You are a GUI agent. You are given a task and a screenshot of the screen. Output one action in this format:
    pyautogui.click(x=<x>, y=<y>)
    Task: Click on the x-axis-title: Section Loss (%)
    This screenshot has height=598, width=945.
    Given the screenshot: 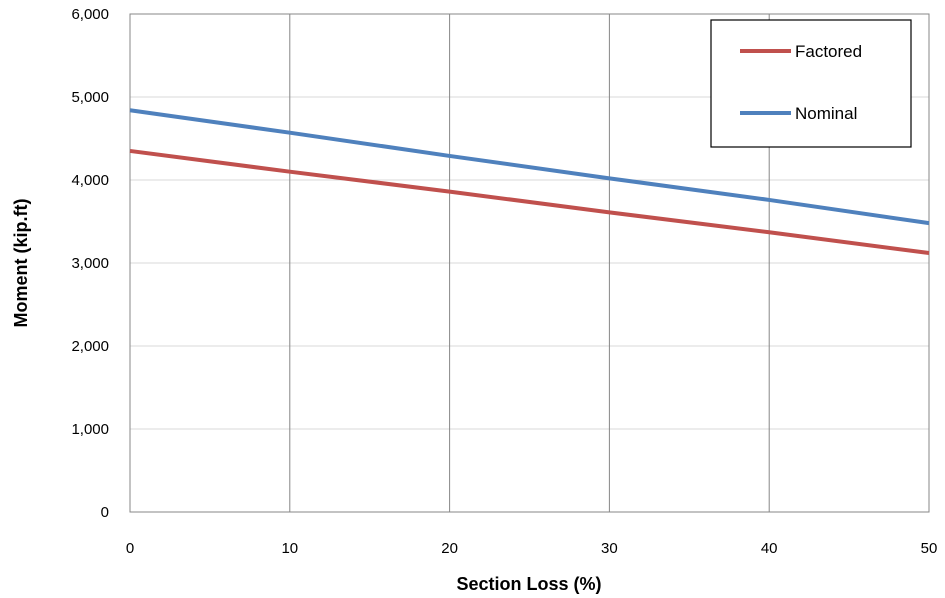 What is the action you would take?
    pyautogui.click(x=528, y=584)
    